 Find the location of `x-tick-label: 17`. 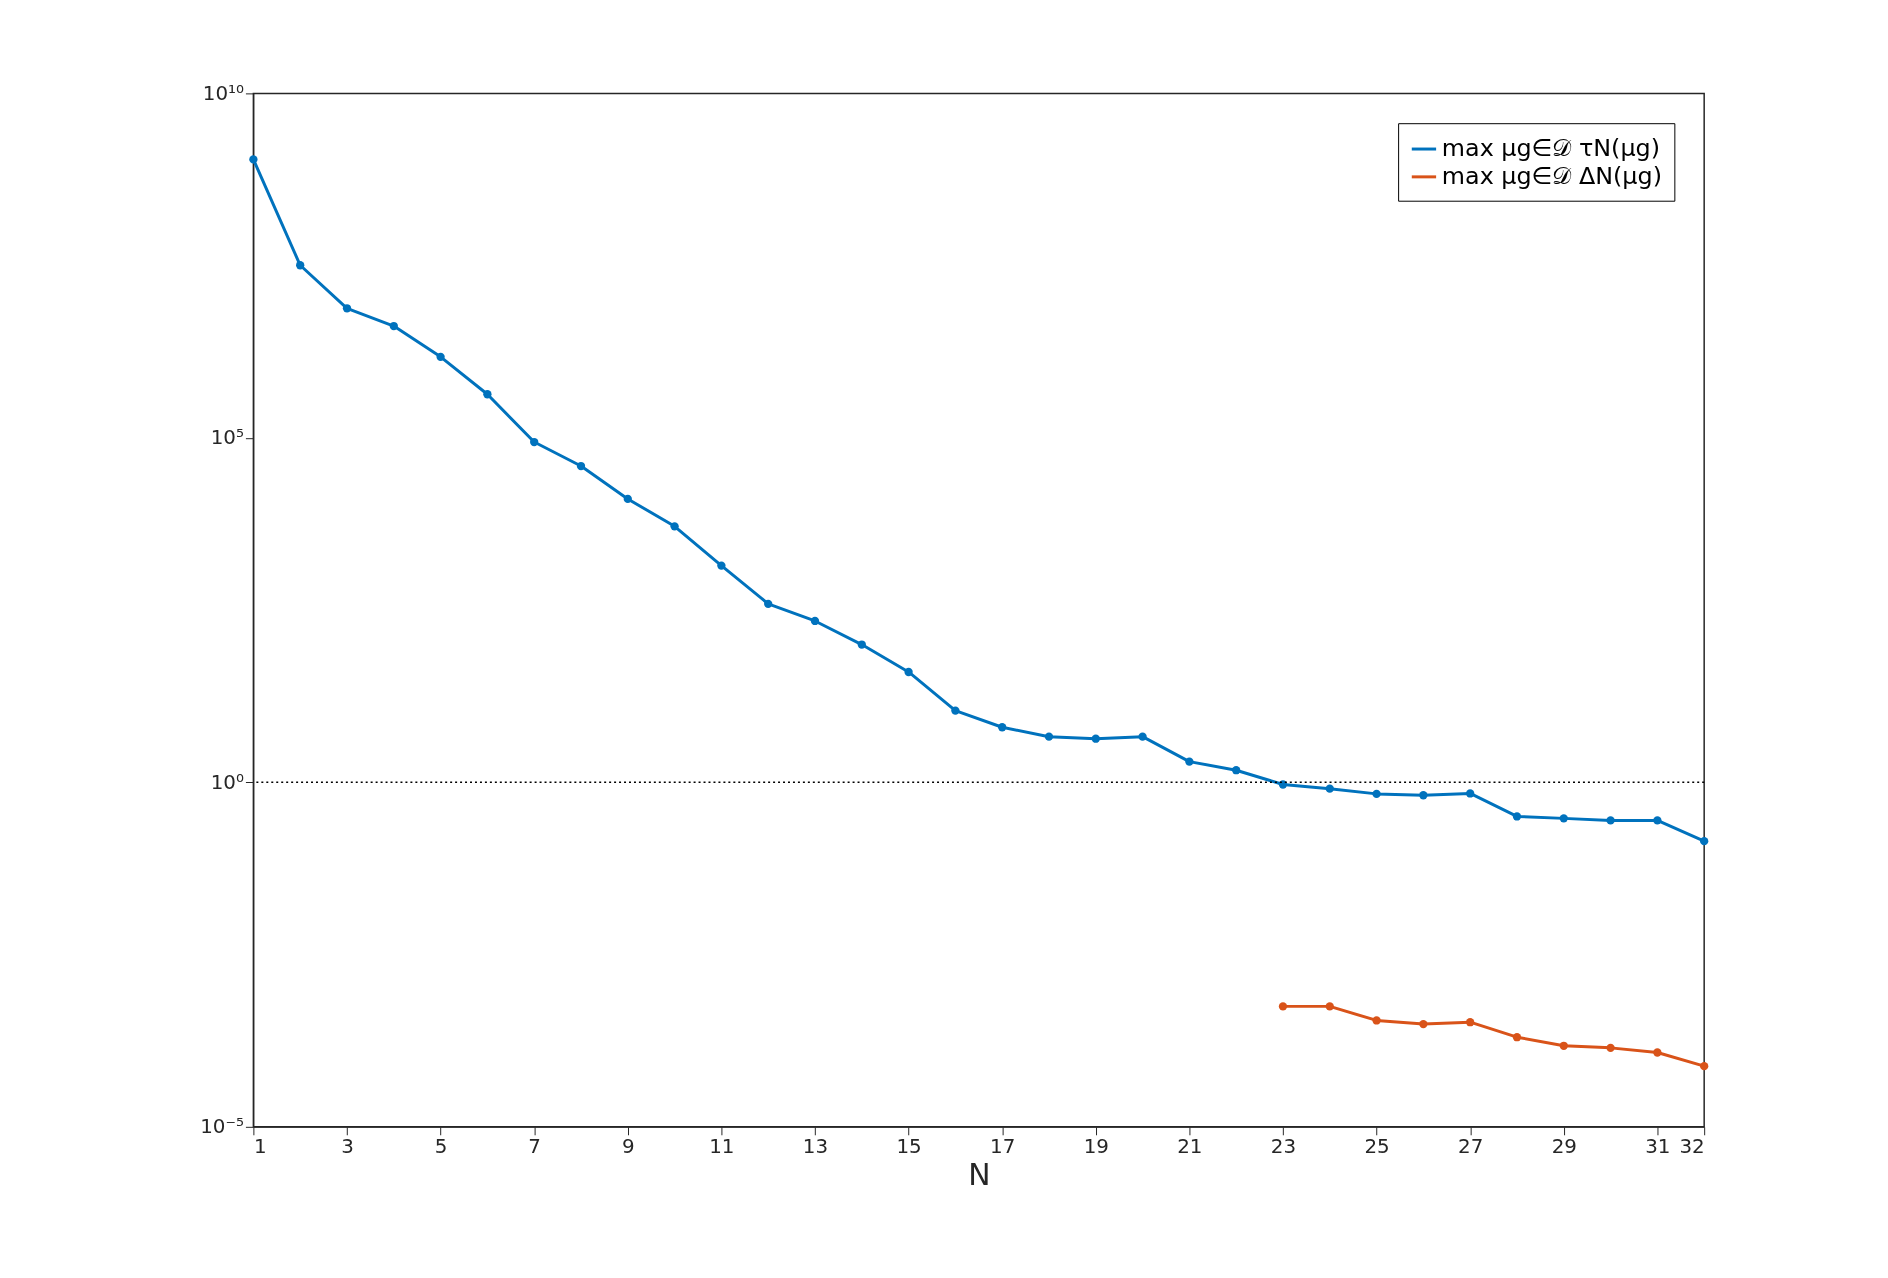

x-tick-label: 17 is located at coordinates (1003, 1147).